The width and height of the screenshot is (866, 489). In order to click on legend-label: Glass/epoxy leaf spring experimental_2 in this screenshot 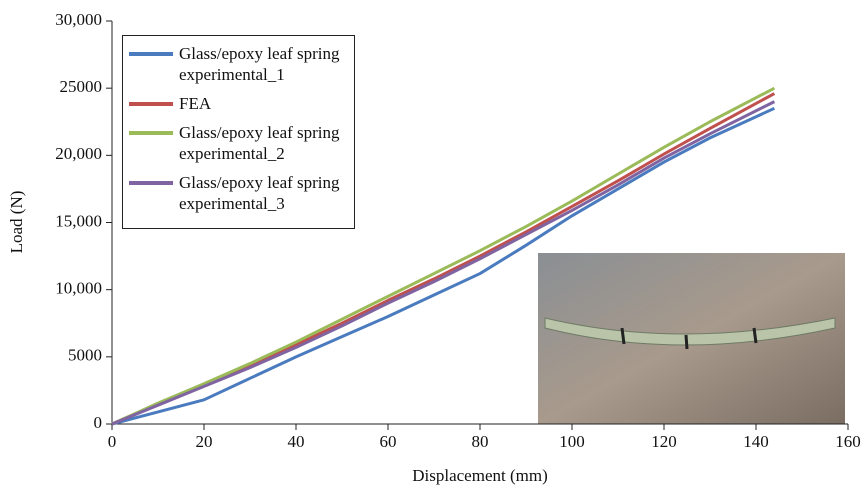, I will do `click(259, 143)`.